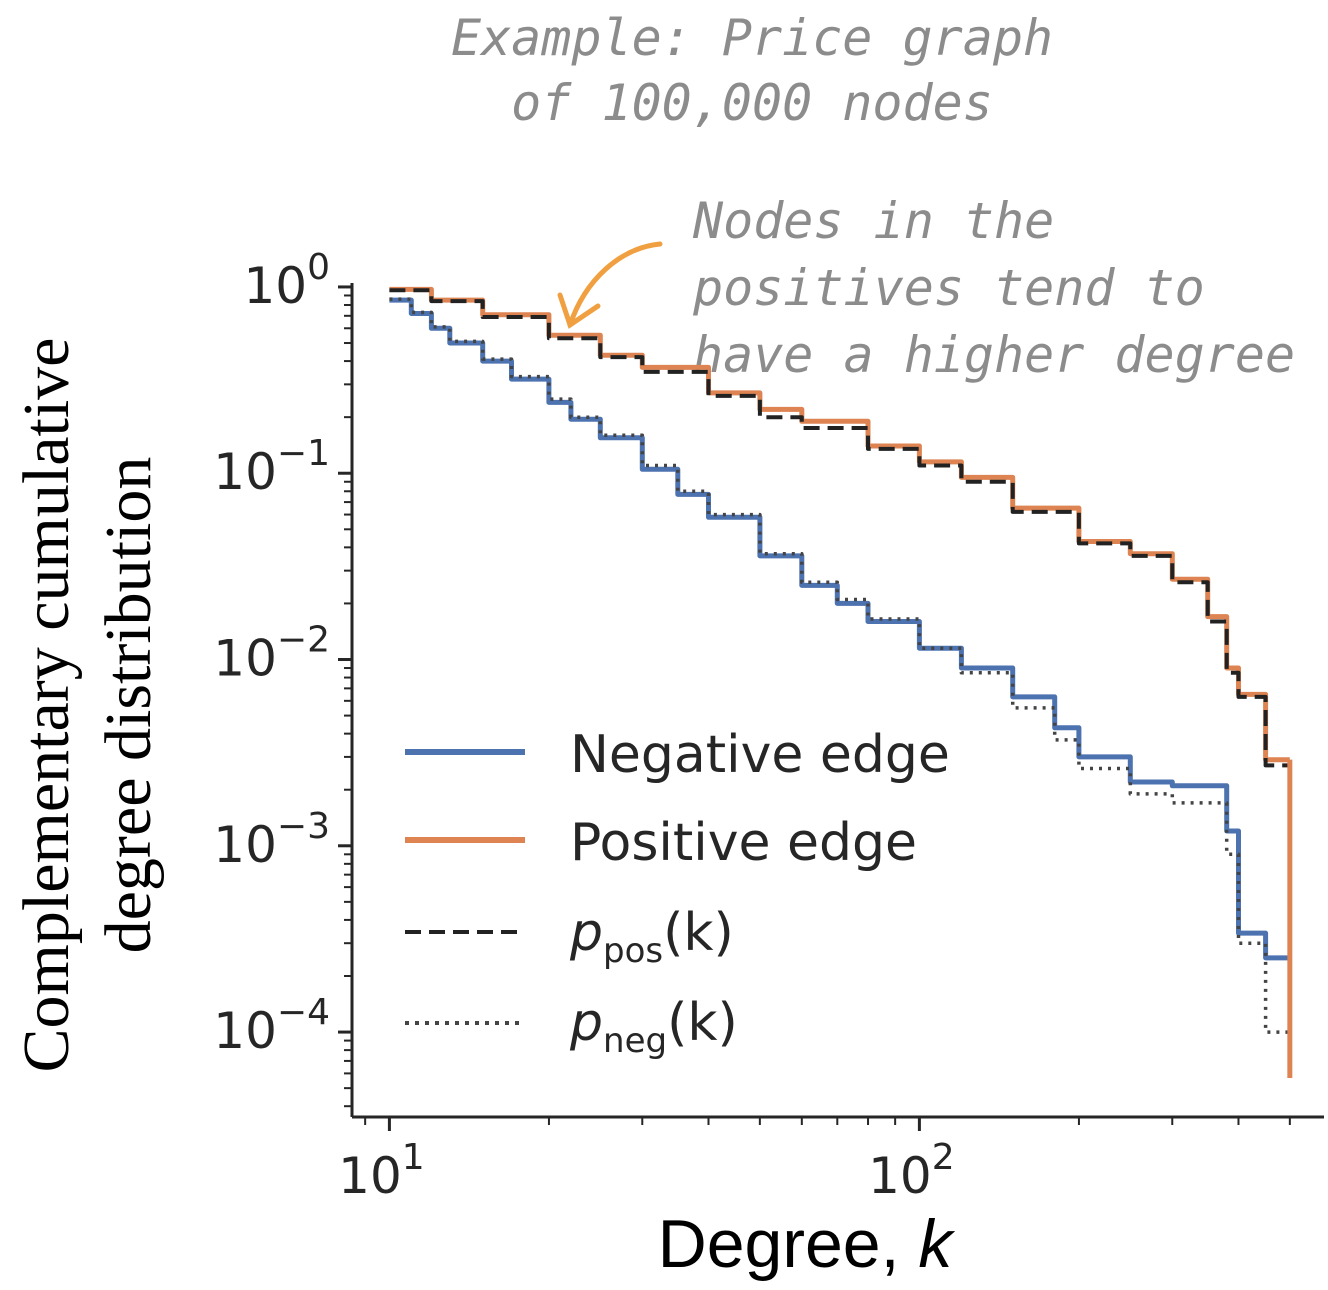 This screenshot has width=1328, height=1290. What do you see at coordinates (698, 933) in the screenshot?
I see `legend-ppos-suffix: (k)` at bounding box center [698, 933].